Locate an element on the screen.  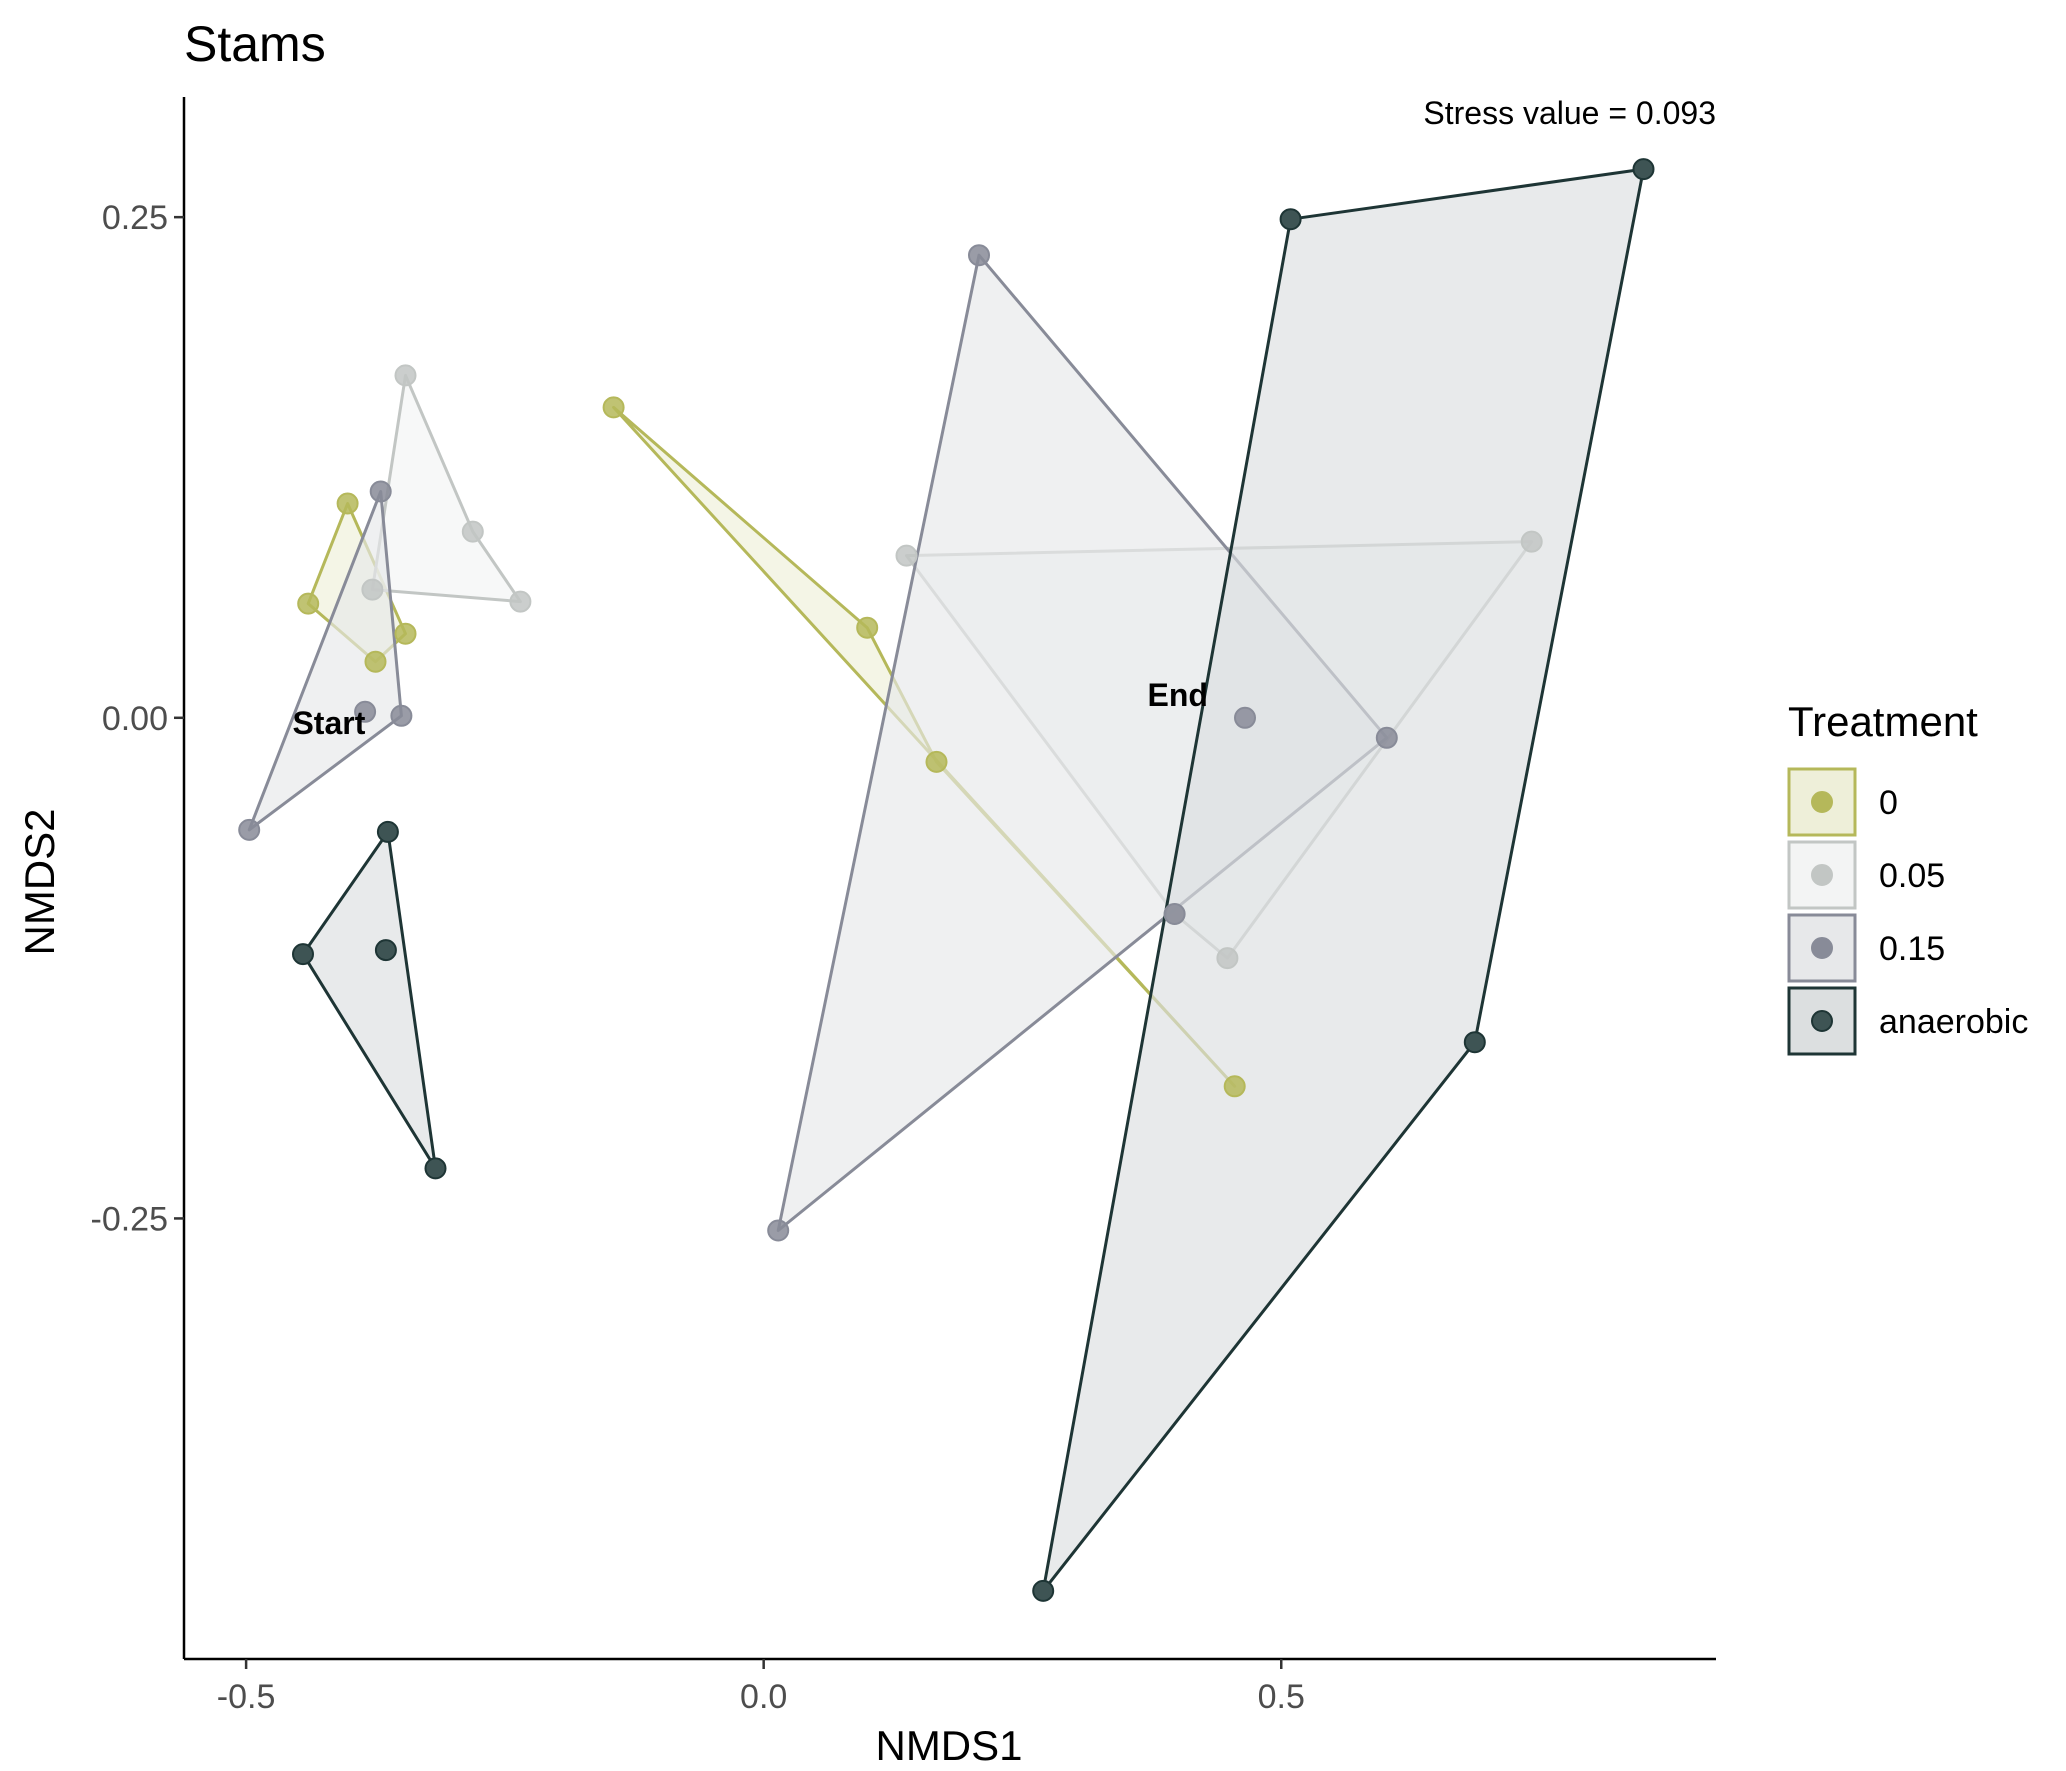
label-layer: Start End is located at coordinates (749, 709).